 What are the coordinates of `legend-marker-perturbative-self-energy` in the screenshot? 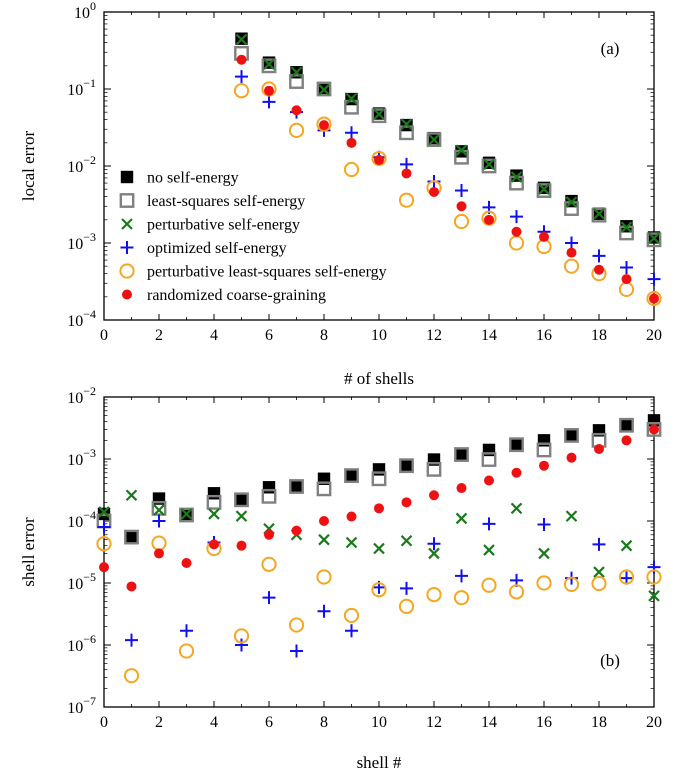 It's located at (127, 224).